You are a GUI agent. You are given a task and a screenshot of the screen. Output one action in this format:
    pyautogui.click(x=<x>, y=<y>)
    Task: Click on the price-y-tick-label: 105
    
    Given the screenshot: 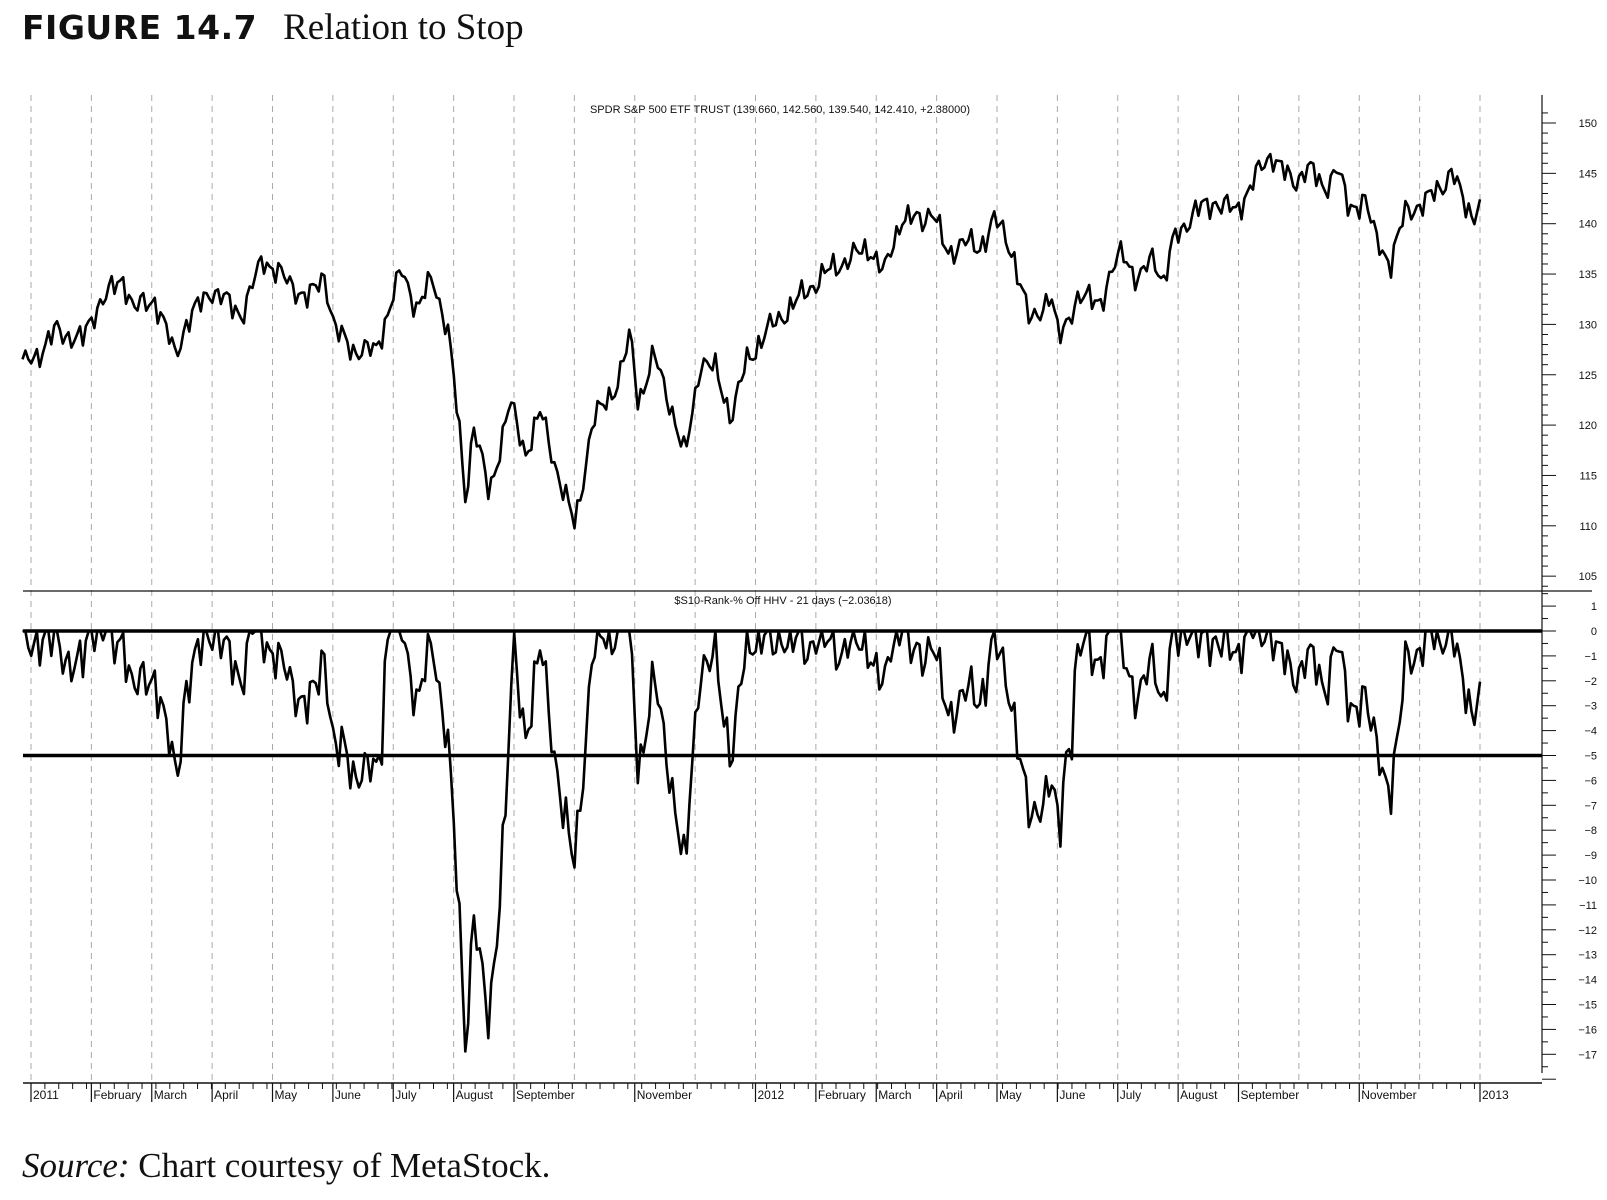 What is the action you would take?
    pyautogui.click(x=1588, y=577)
    